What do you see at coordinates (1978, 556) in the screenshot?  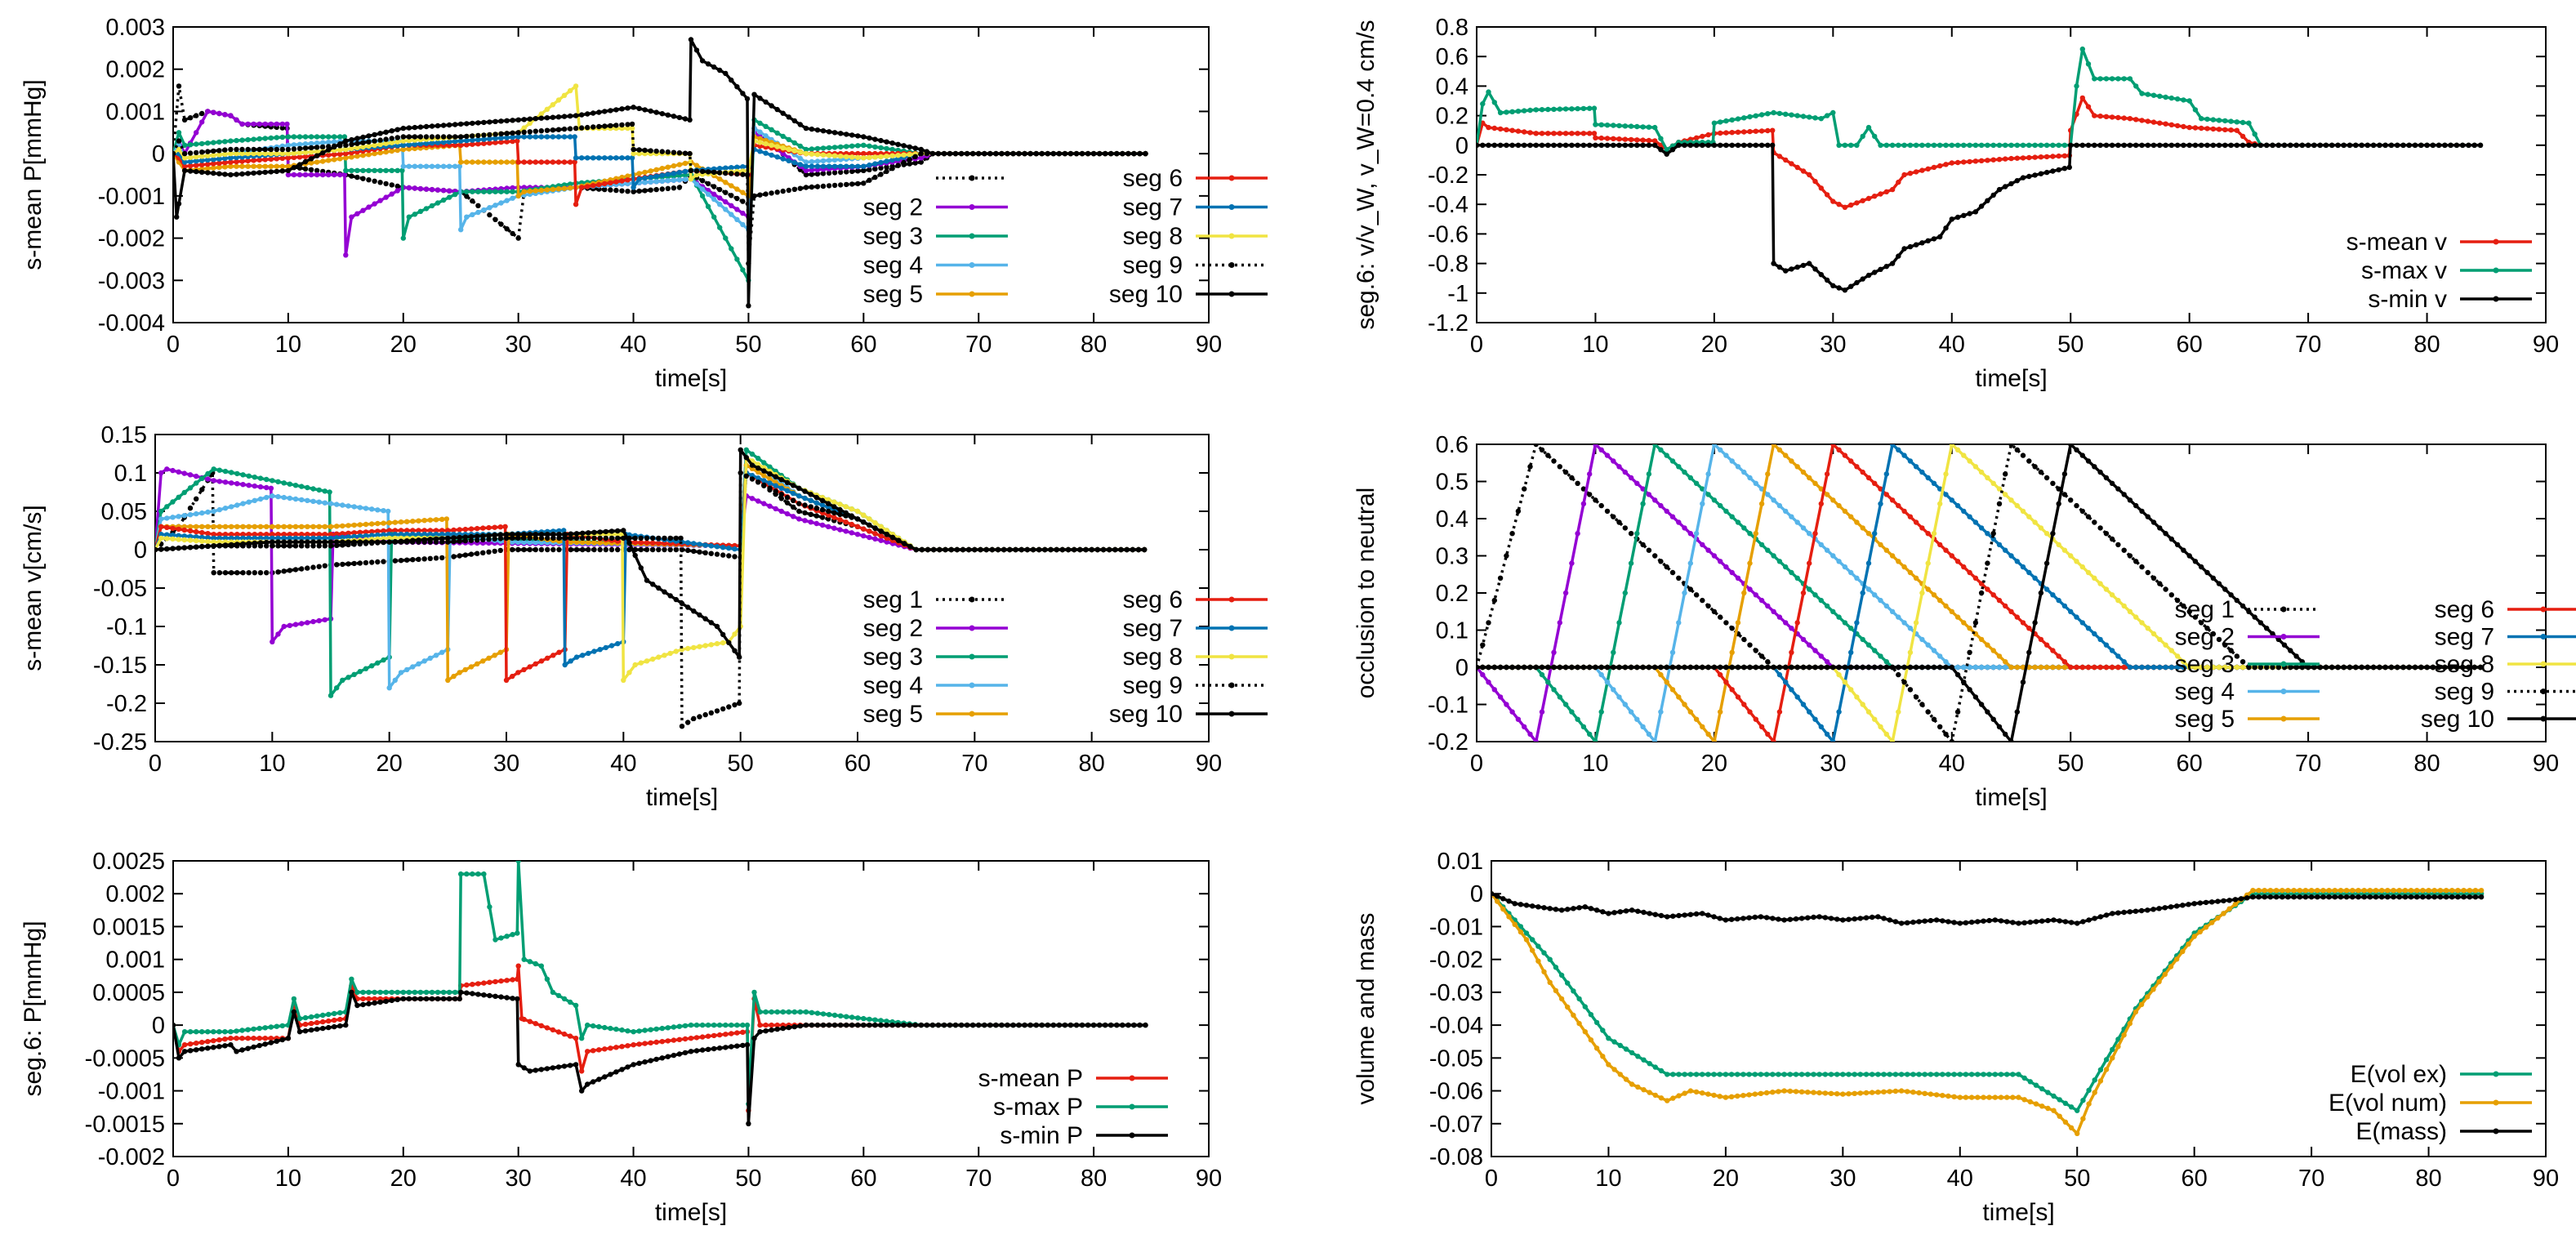 I see `series-line` at bounding box center [1978, 556].